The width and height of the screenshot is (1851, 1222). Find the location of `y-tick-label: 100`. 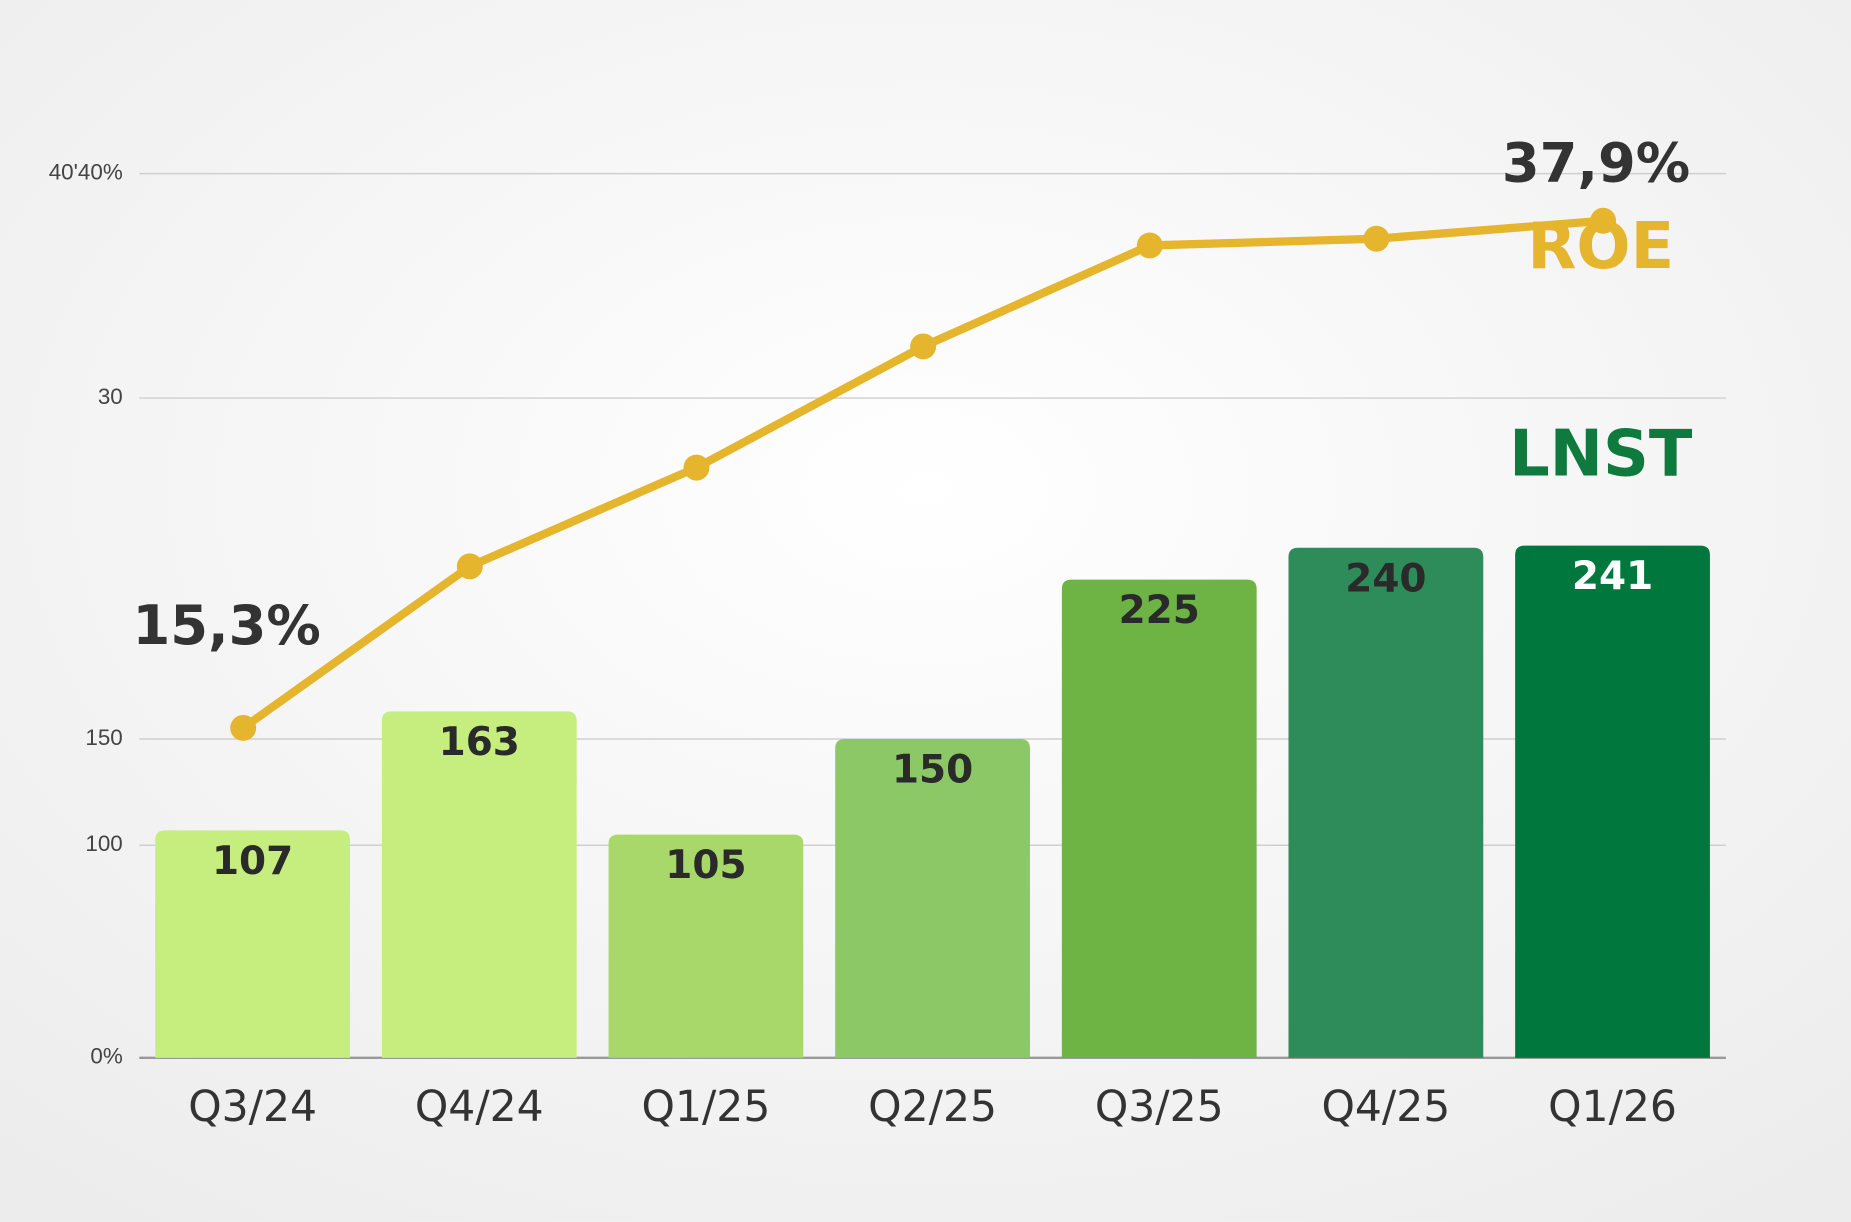

y-tick-label: 100 is located at coordinates (103, 843).